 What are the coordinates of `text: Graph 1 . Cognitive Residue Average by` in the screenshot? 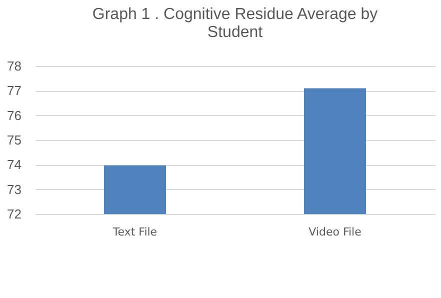 It's located at (235, 14).